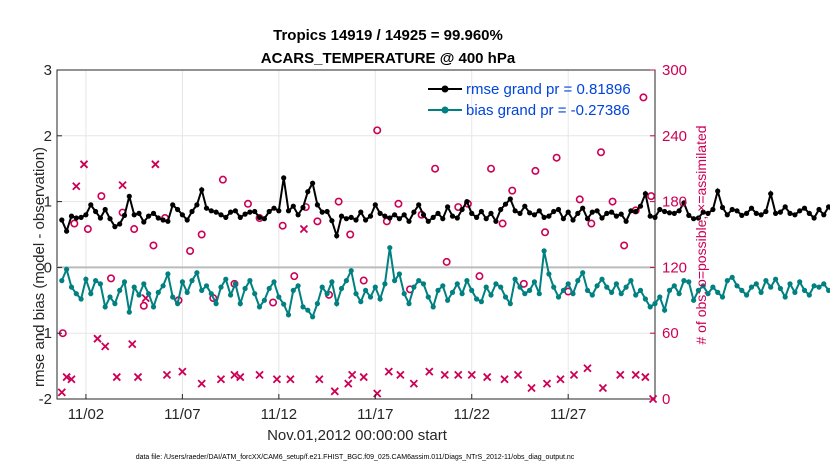 The height and width of the screenshot is (470, 830). What do you see at coordinates (279, 414) in the screenshot?
I see `x-tick-label: 11/12` at bounding box center [279, 414].